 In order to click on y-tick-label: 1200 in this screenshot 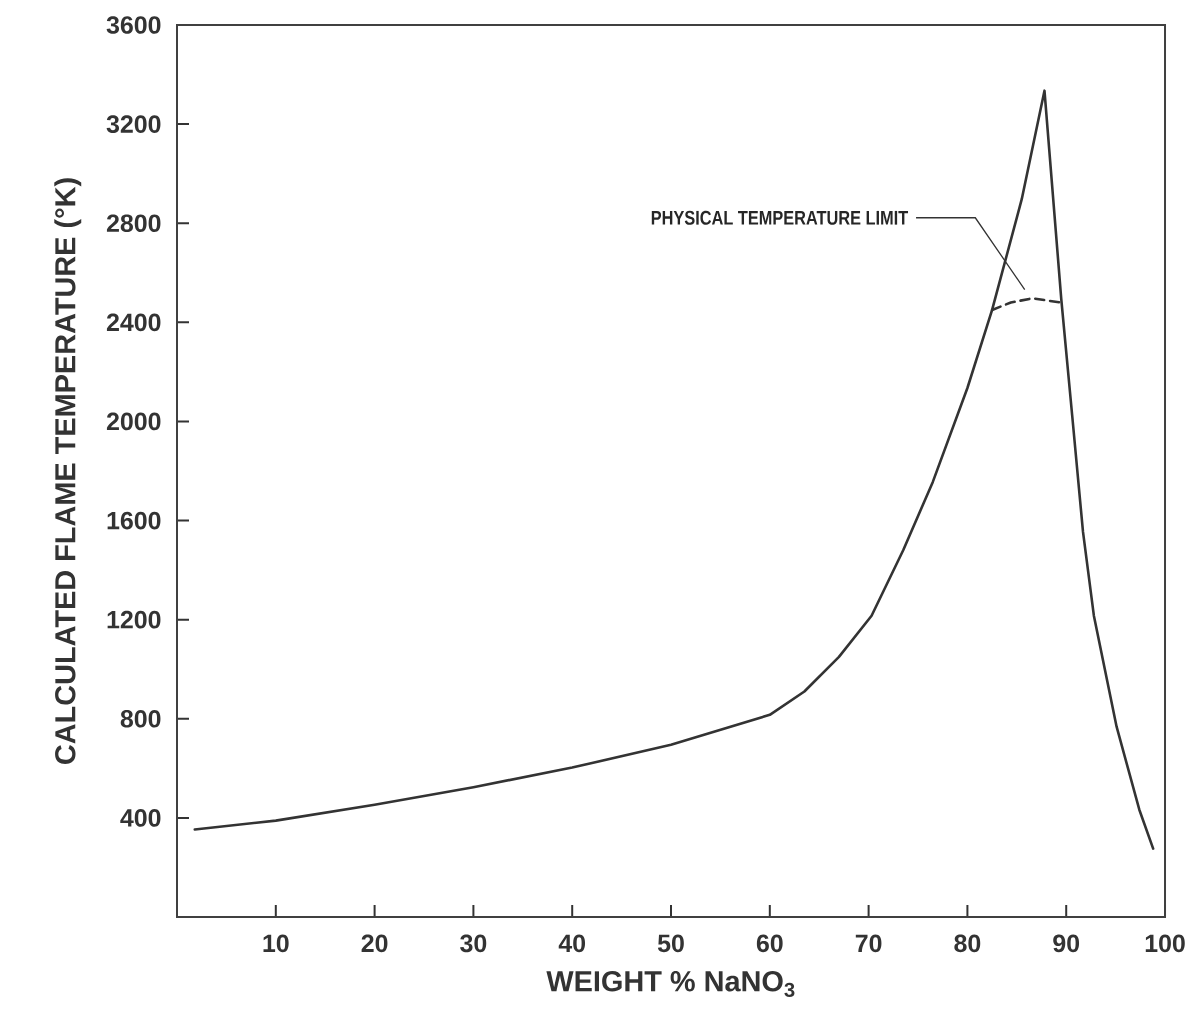, I will do `click(134, 619)`.